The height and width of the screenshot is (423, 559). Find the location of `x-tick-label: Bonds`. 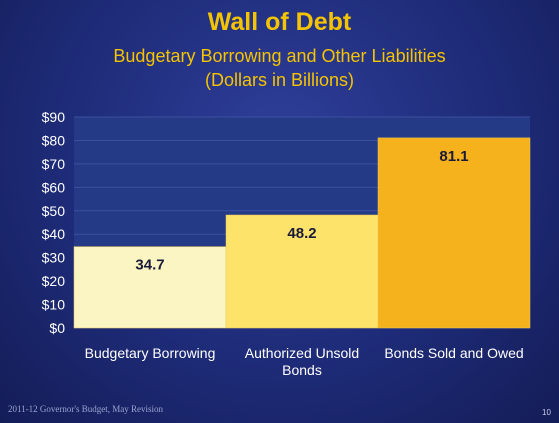

x-tick-label: Bonds is located at coordinates (302, 370).